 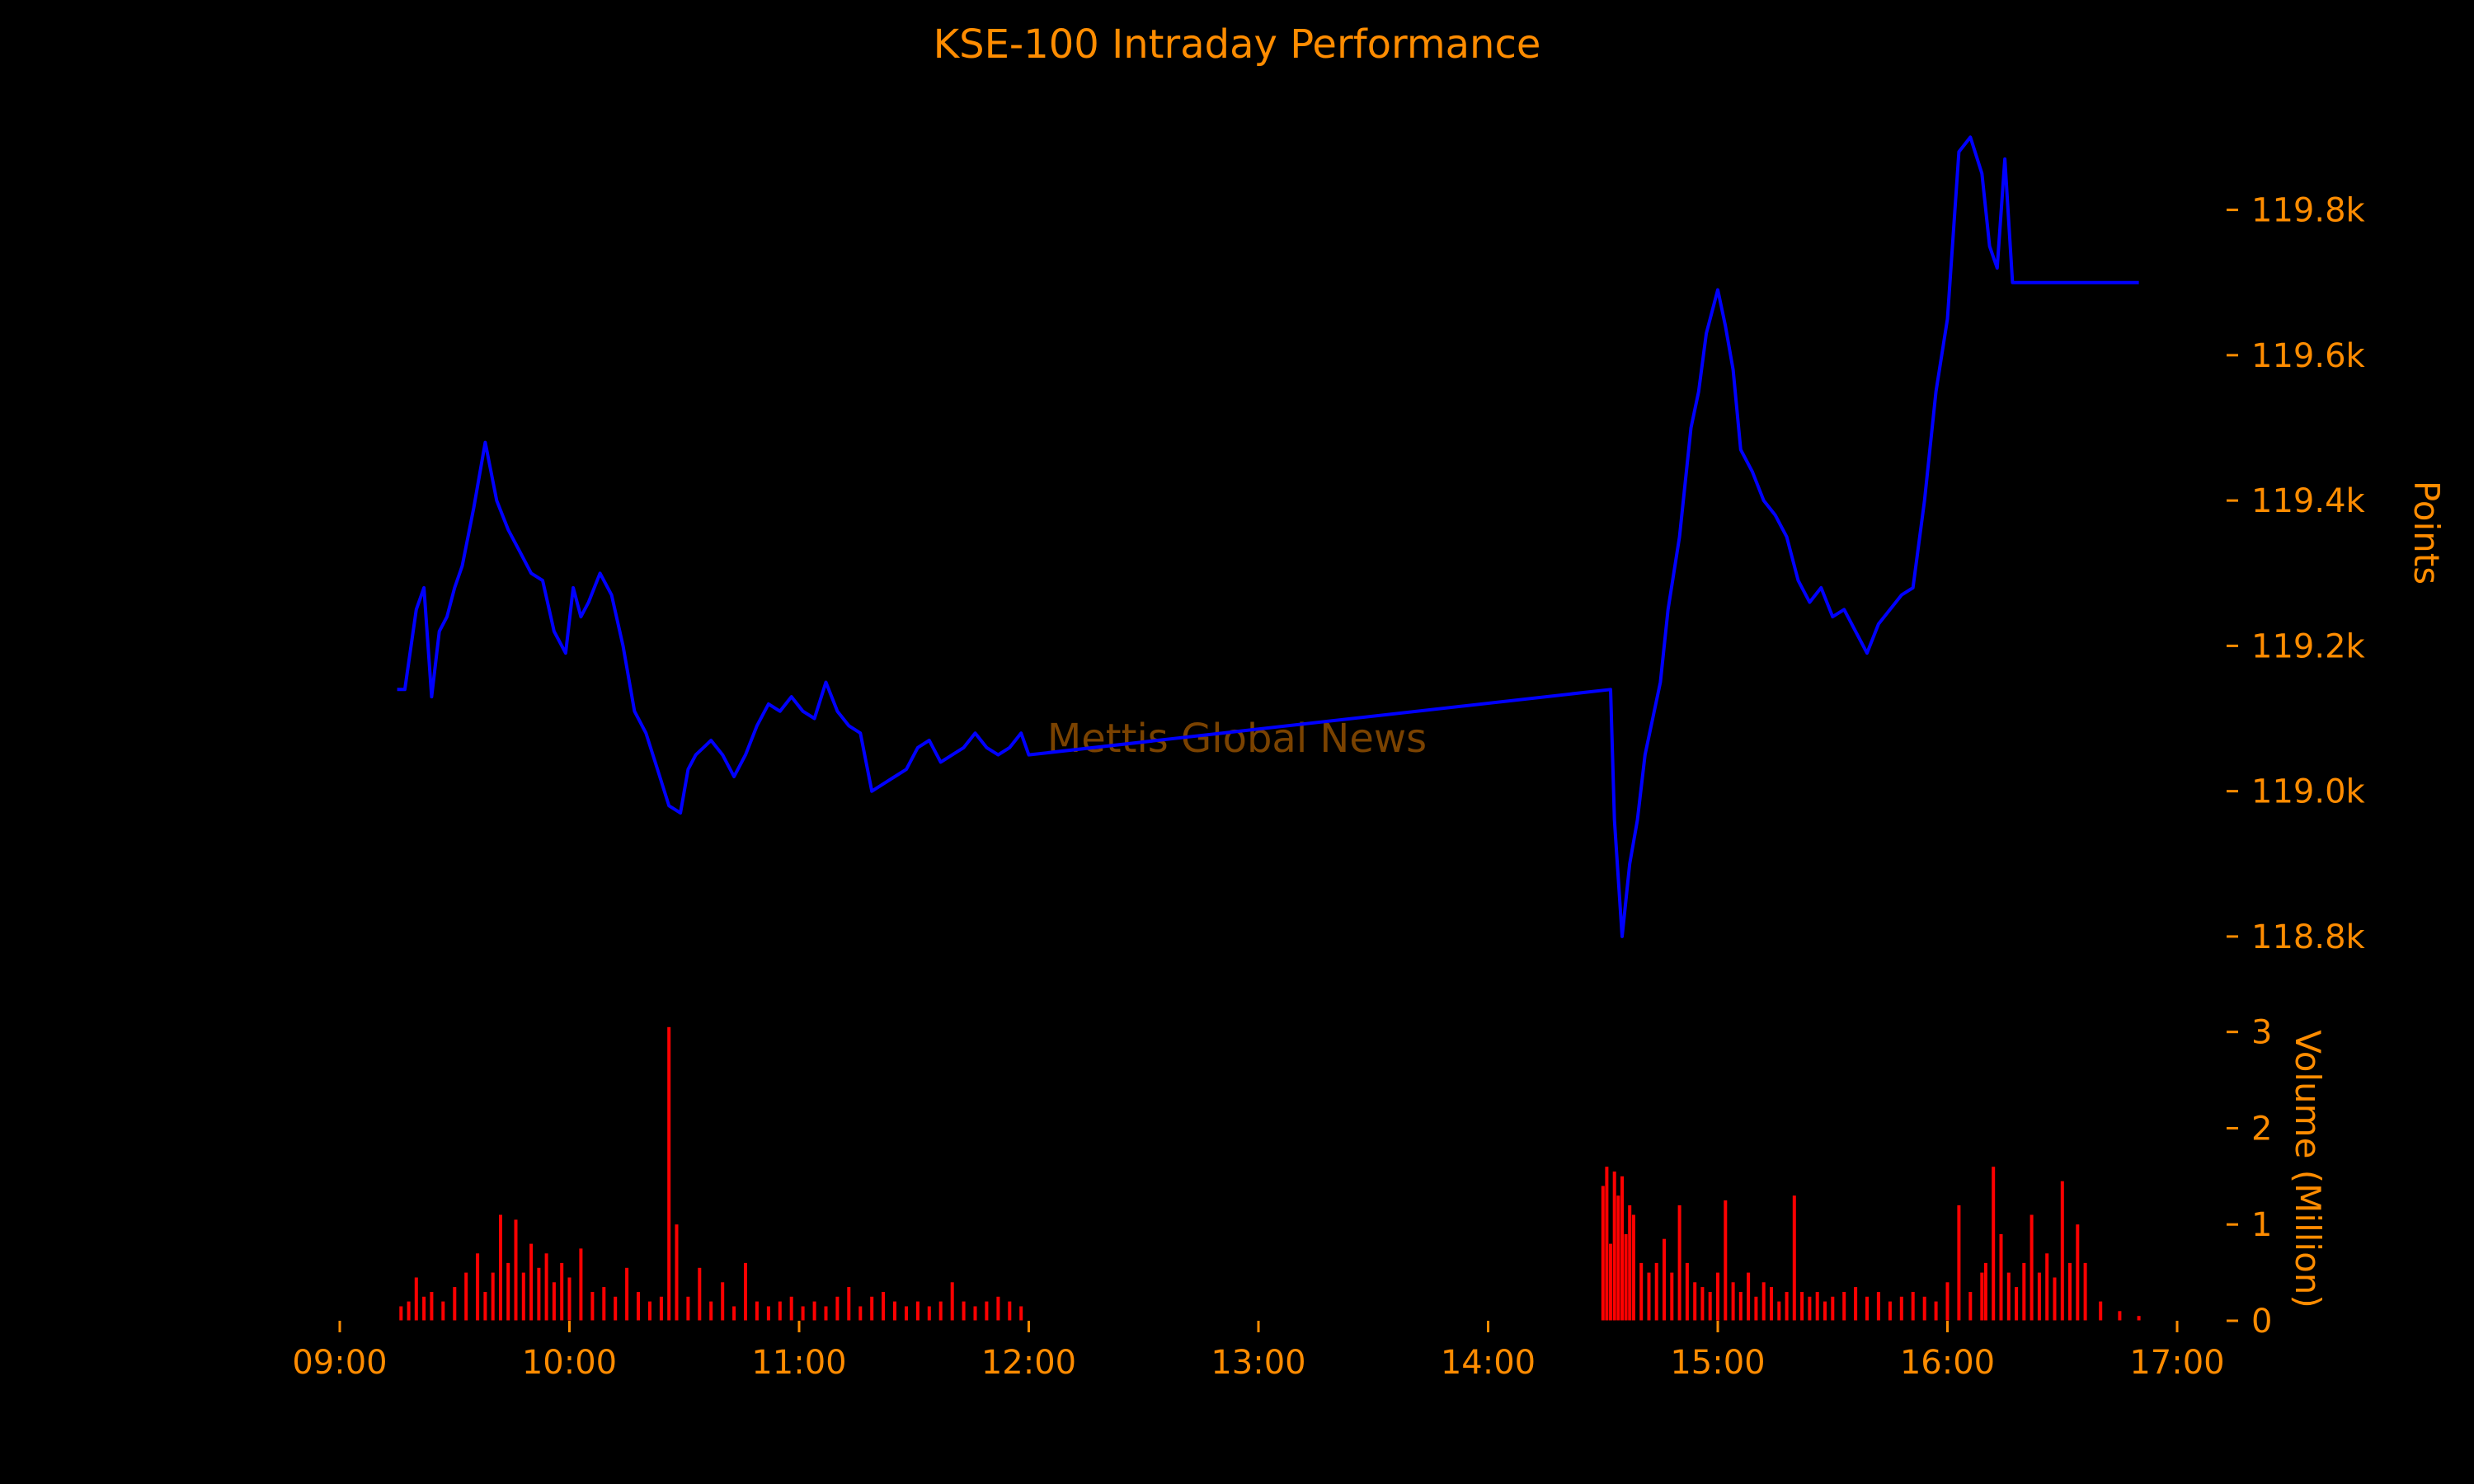 What do you see at coordinates (2261, 1129) in the screenshot?
I see `volume-tick-label: 2` at bounding box center [2261, 1129].